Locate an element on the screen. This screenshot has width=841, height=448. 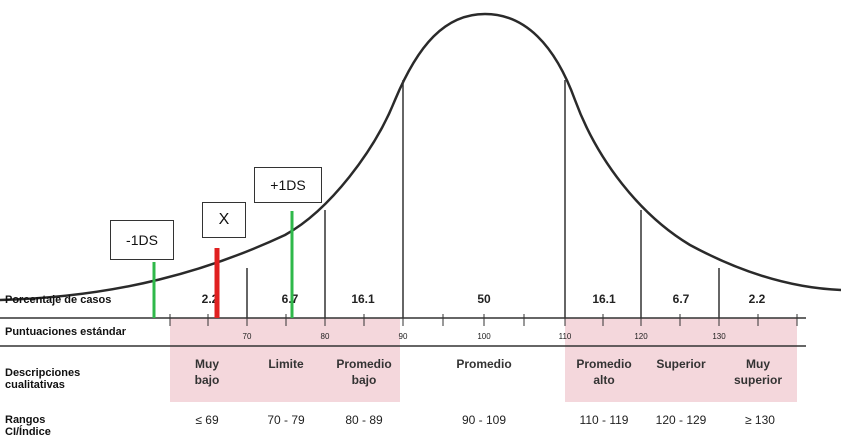
desc-2: Limite is located at coordinates (286, 364).